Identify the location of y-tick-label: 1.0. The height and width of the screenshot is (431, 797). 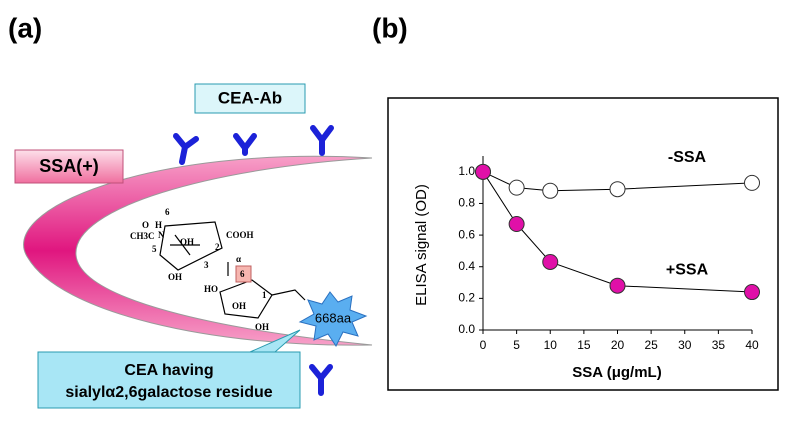
(466, 171).